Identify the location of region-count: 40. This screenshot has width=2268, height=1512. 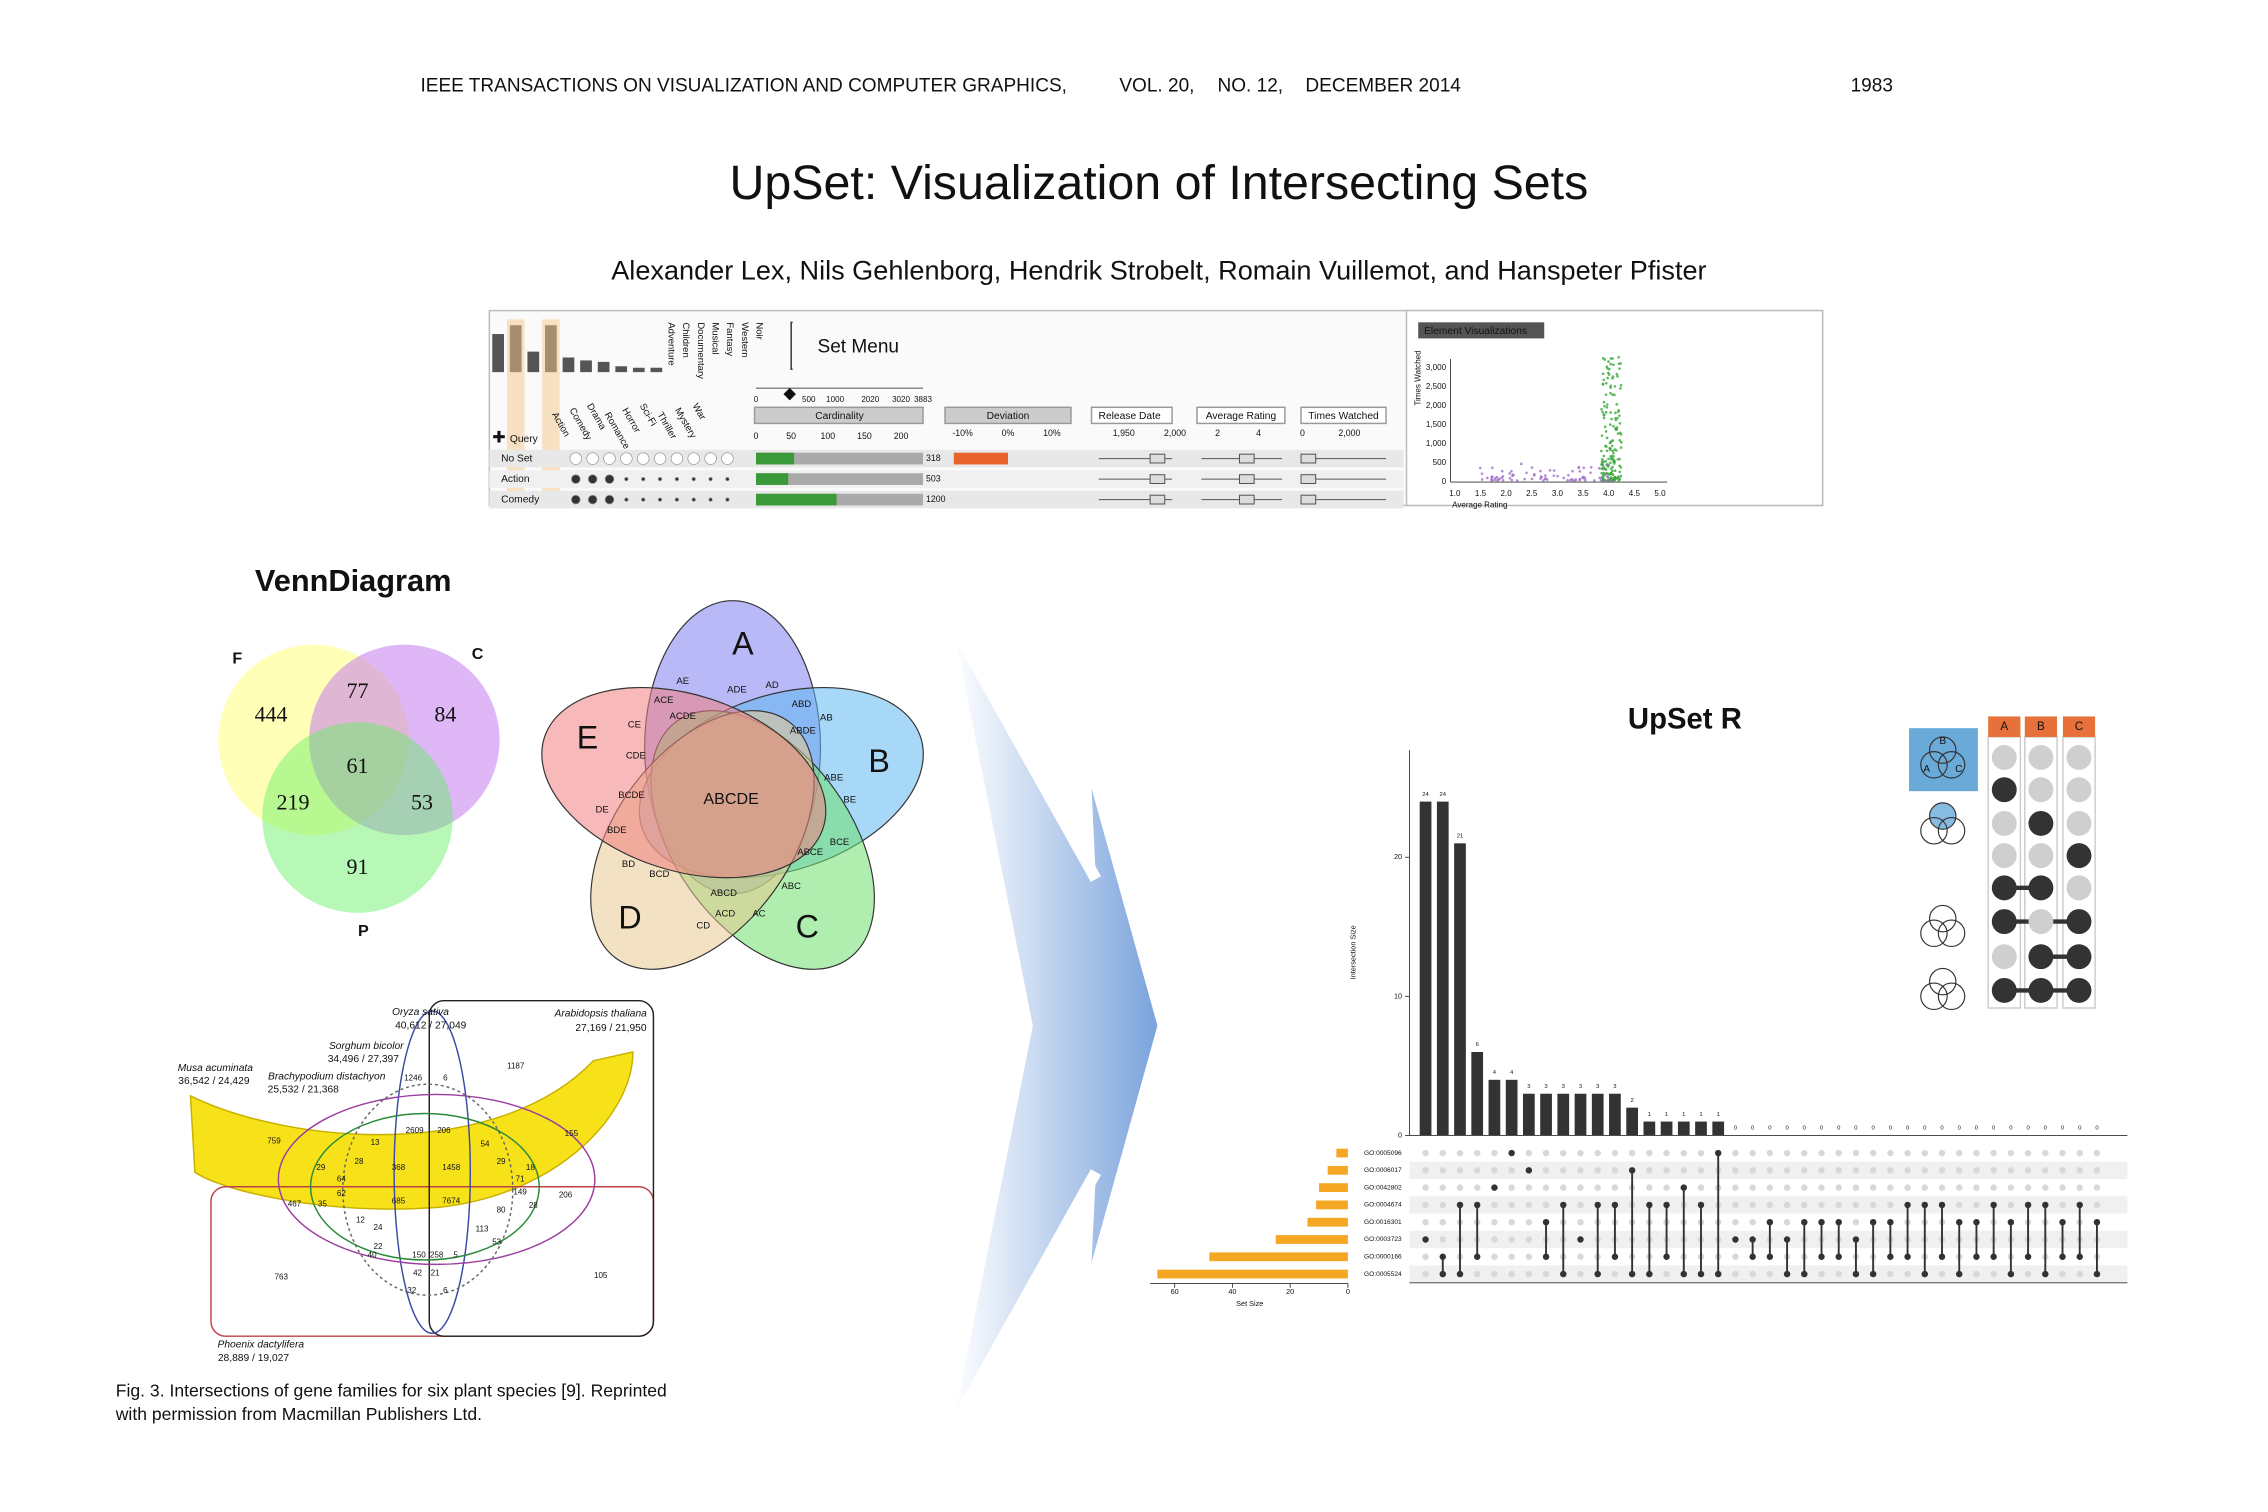
(372, 1255).